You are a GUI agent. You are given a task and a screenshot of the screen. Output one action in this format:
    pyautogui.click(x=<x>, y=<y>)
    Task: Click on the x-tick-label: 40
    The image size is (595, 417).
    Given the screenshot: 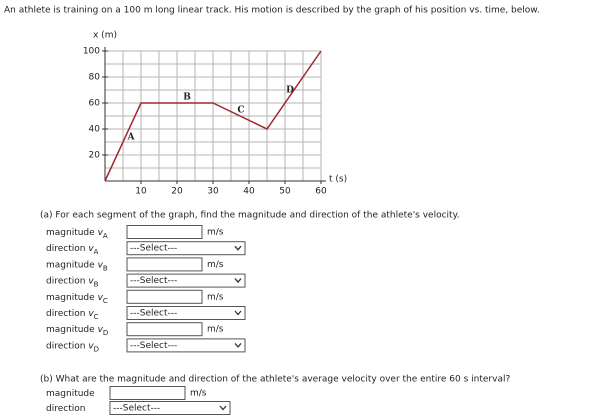 What is the action you would take?
    pyautogui.click(x=249, y=192)
    